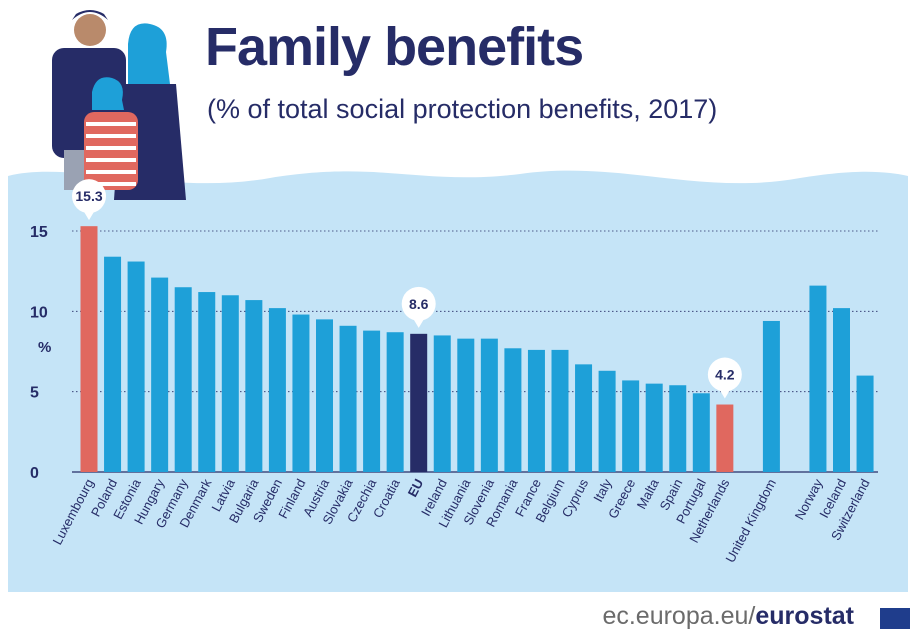 The image size is (914, 635). Describe the element at coordinates (160, 374) in the screenshot. I see `bar-hungary` at that location.